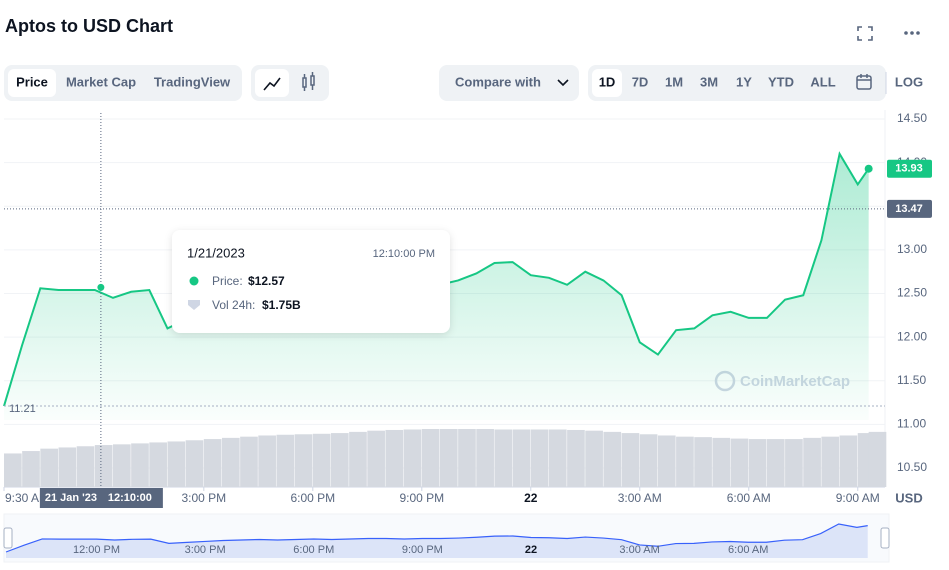  What do you see at coordinates (27, 498) in the screenshot?
I see `x-tick-label: 9:30 AM` at bounding box center [27, 498].